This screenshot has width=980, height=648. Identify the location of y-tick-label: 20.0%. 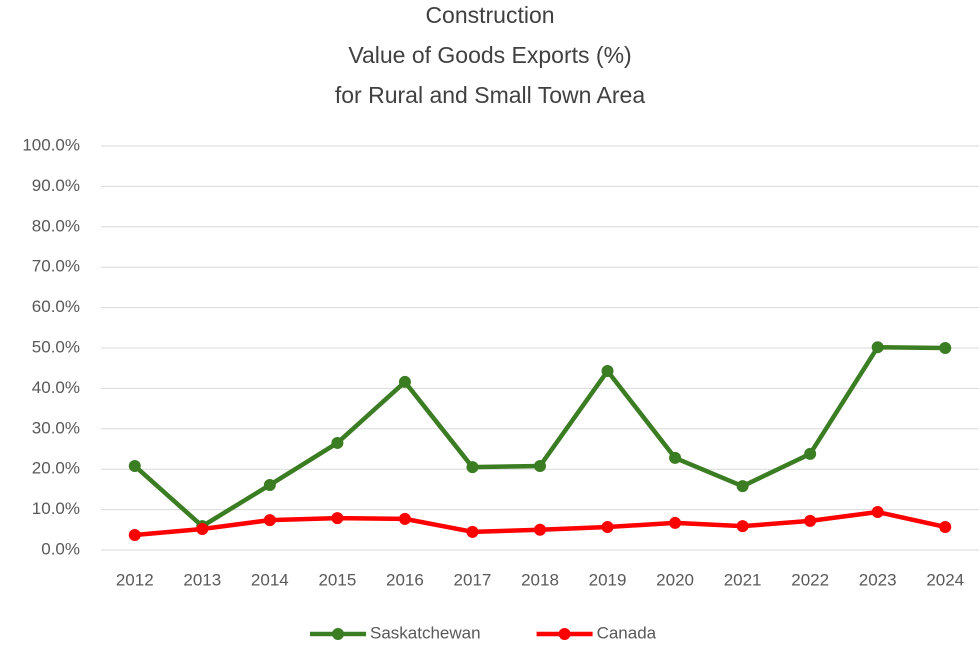
(56, 468).